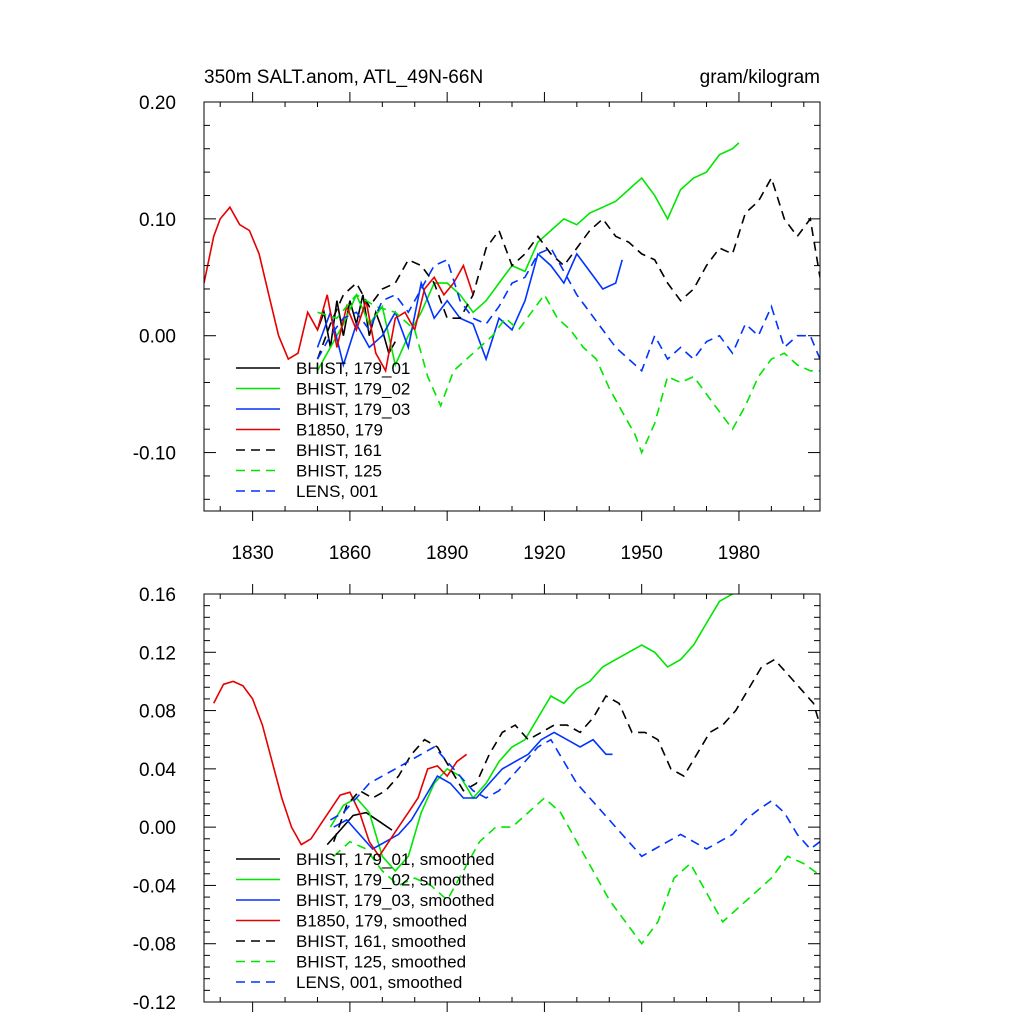 This screenshot has width=1024, height=1024. I want to click on y-tick-label-1-2: -0.04, so click(155, 886).